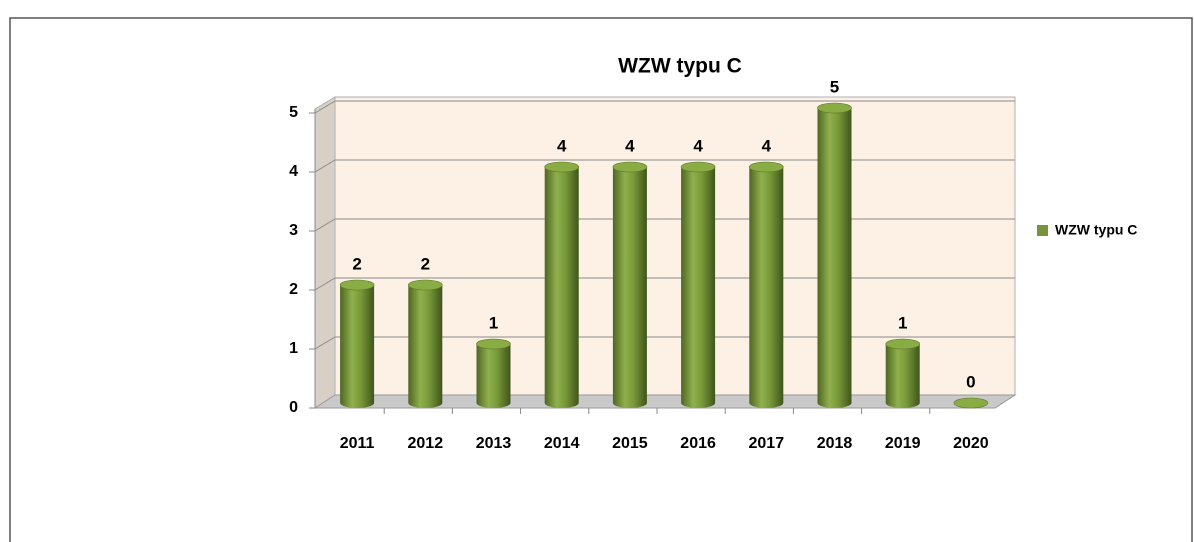  What do you see at coordinates (834, 86) in the screenshot?
I see `data-label: 5` at bounding box center [834, 86].